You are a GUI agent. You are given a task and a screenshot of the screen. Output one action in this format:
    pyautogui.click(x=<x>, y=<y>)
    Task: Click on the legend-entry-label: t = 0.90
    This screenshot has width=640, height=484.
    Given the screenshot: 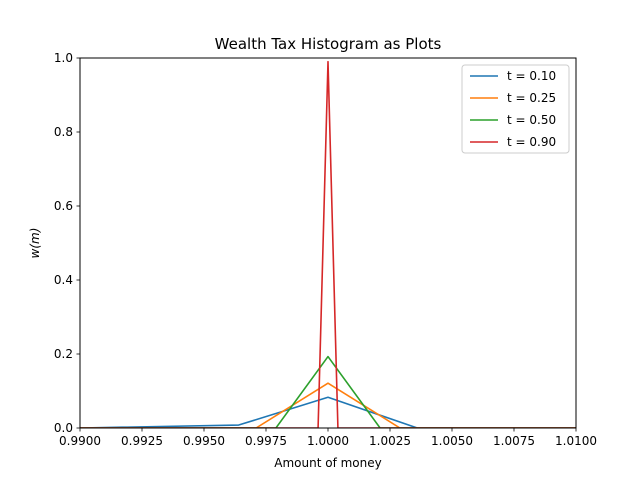 What is the action you would take?
    pyautogui.click(x=531, y=142)
    